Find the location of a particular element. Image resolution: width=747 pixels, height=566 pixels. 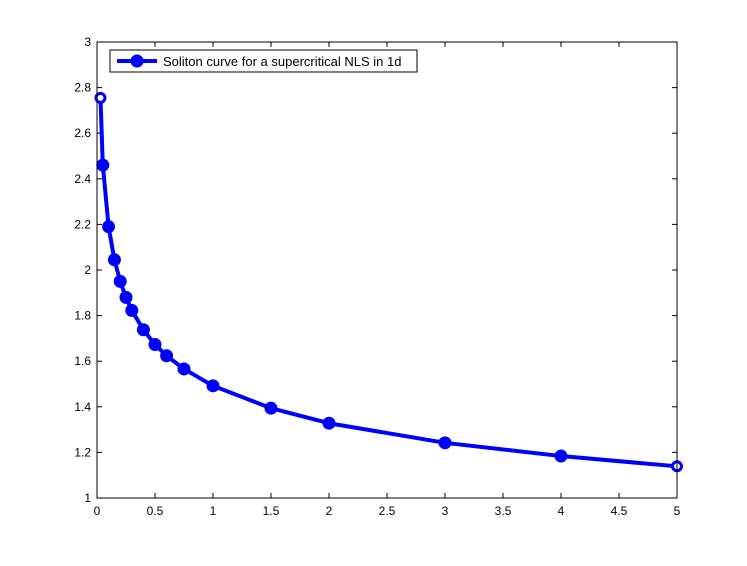

x-tick-label: 1 is located at coordinates (213, 511).